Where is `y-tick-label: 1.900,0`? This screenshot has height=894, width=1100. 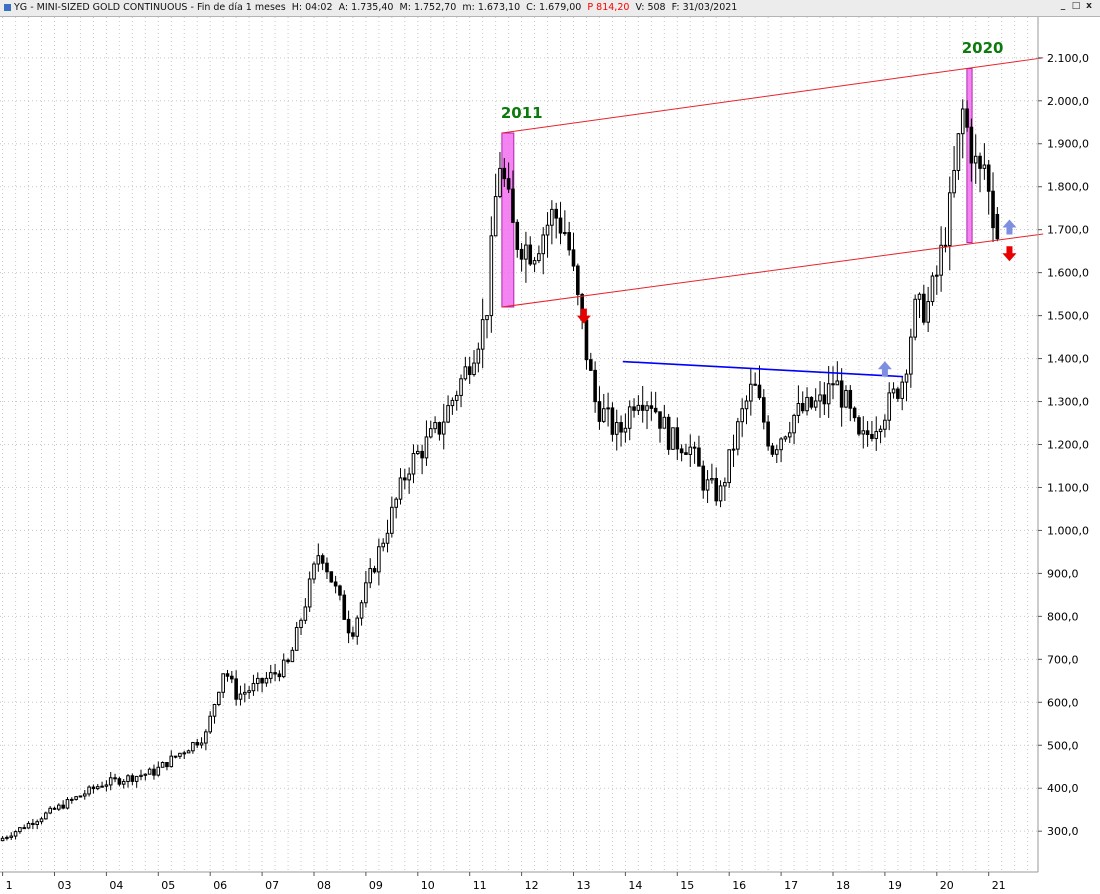
y-tick-label: 1.900,0 is located at coordinates (1068, 144).